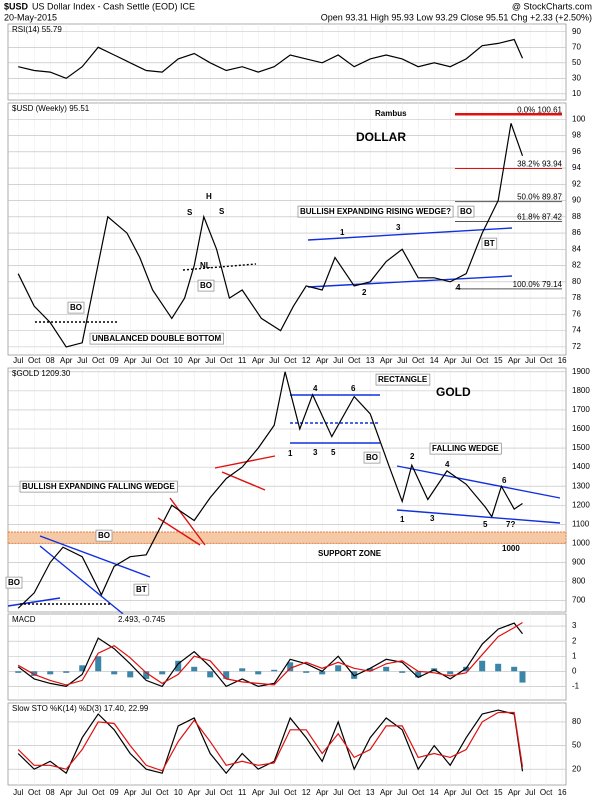  I want to click on annotation: DOLLAR, so click(381, 137).